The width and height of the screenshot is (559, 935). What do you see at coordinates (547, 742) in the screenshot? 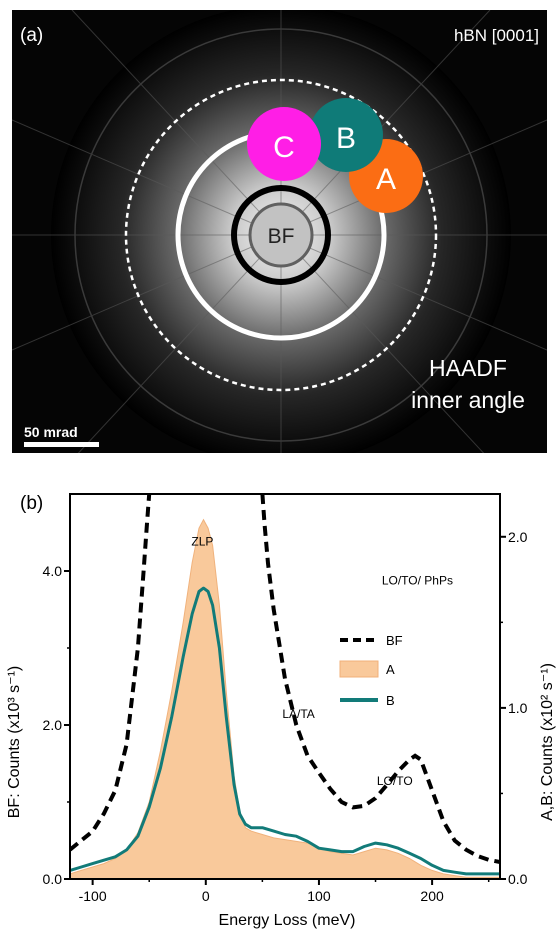
I see `y-axis-right-label: A,B: Counts (x10² s⁻¹)` at bounding box center [547, 742].